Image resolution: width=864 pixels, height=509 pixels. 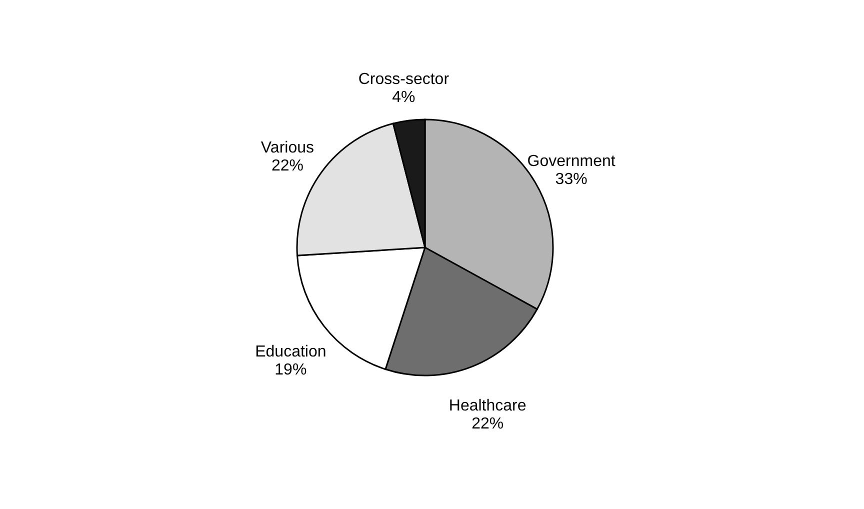 I want to click on slice-label: Education, so click(x=290, y=352).